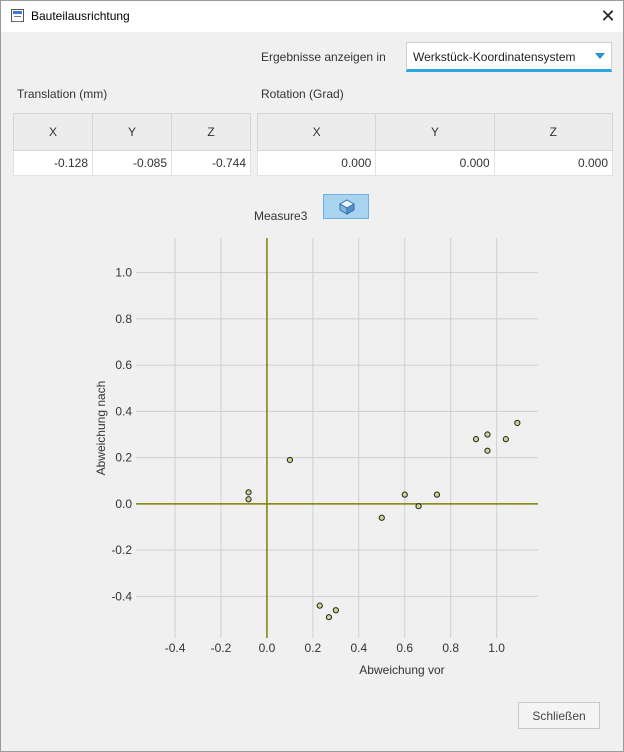 The image size is (624, 752). Describe the element at coordinates (559, 715) in the screenshot. I see `close-button: Schließen` at that location.